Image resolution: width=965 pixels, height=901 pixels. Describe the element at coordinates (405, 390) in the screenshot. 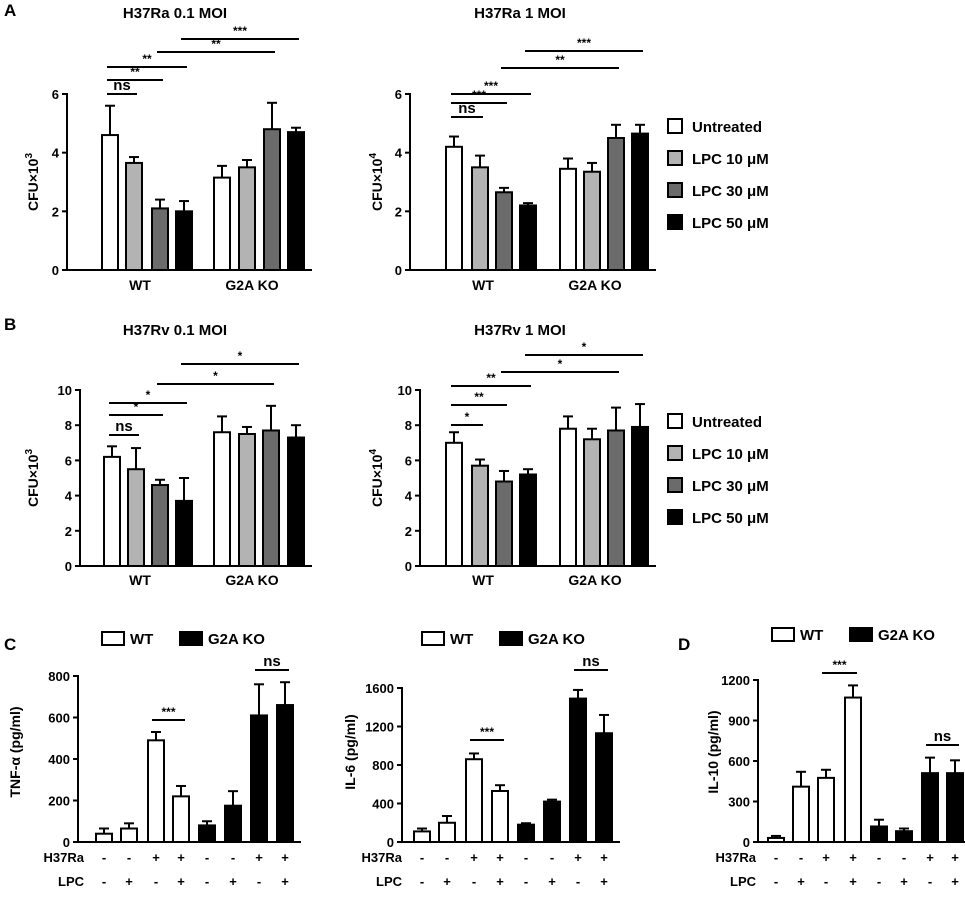

I see `y-tick-label: 10` at that location.